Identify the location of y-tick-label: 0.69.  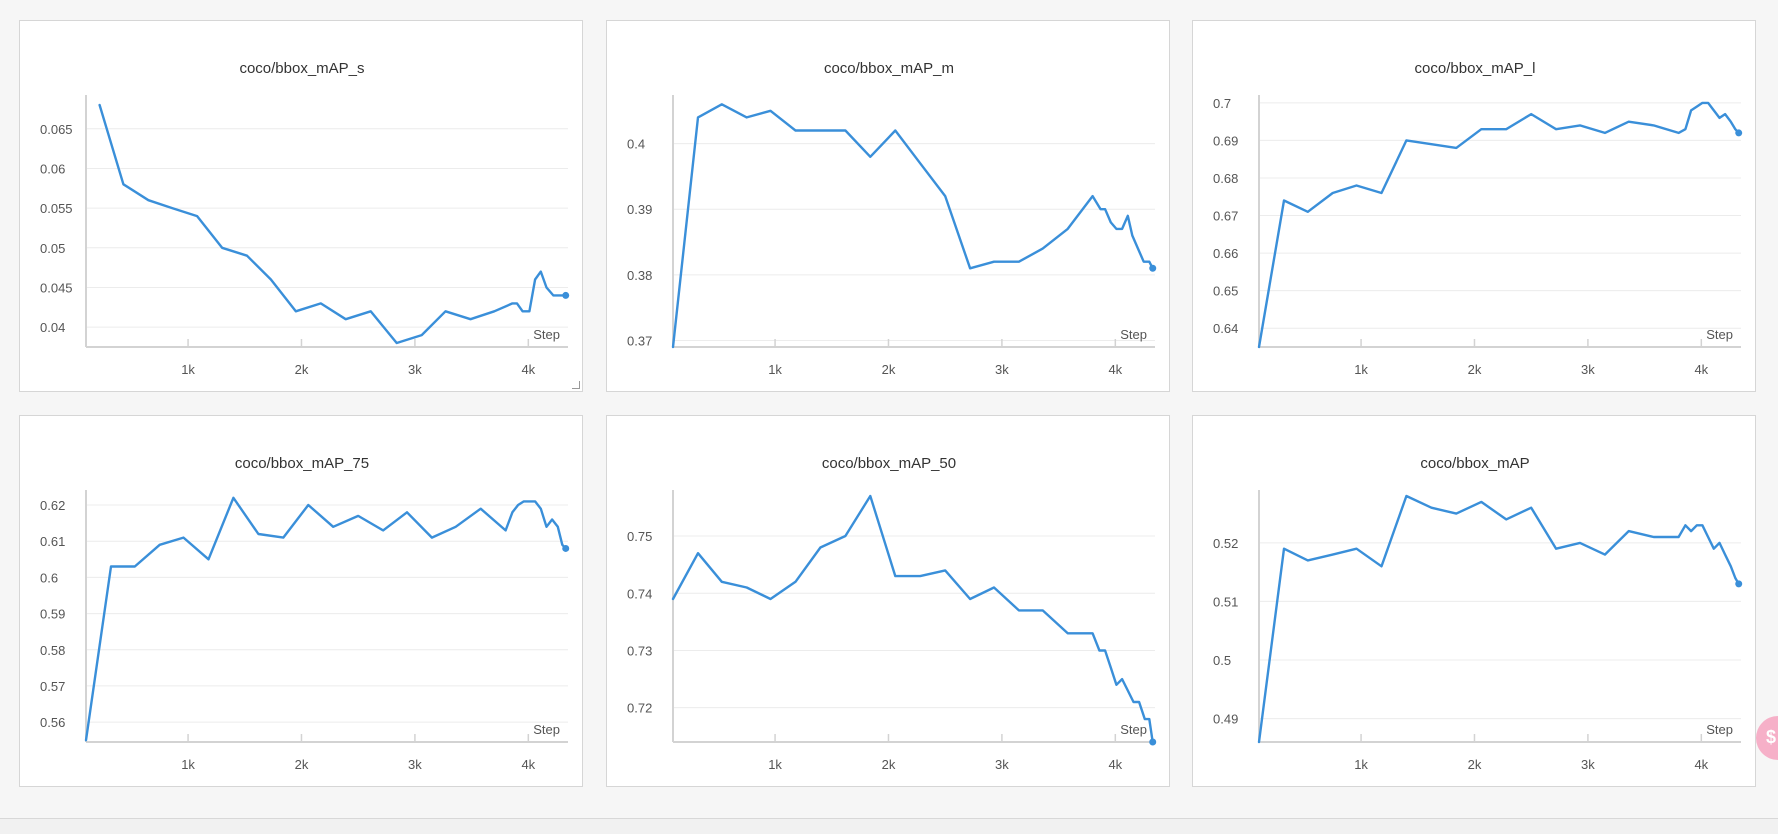
(1225, 140).